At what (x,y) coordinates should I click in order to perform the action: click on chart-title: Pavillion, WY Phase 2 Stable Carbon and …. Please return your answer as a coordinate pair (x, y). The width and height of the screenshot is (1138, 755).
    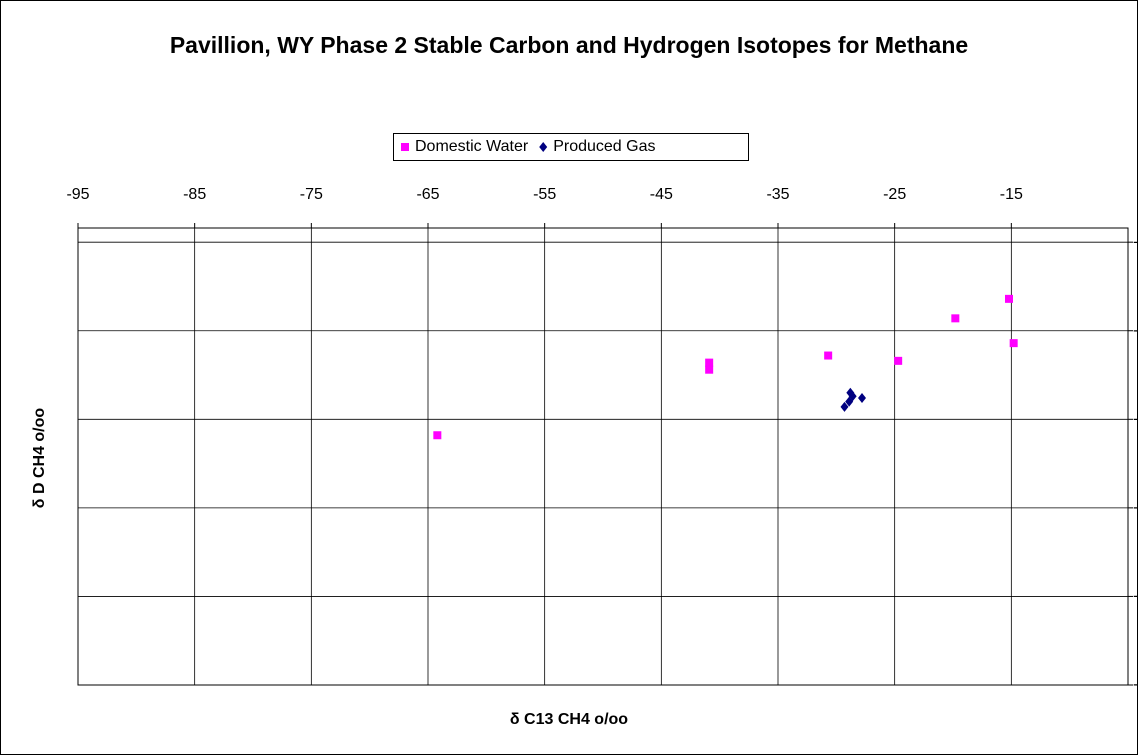
    Looking at the image, I should click on (569, 45).